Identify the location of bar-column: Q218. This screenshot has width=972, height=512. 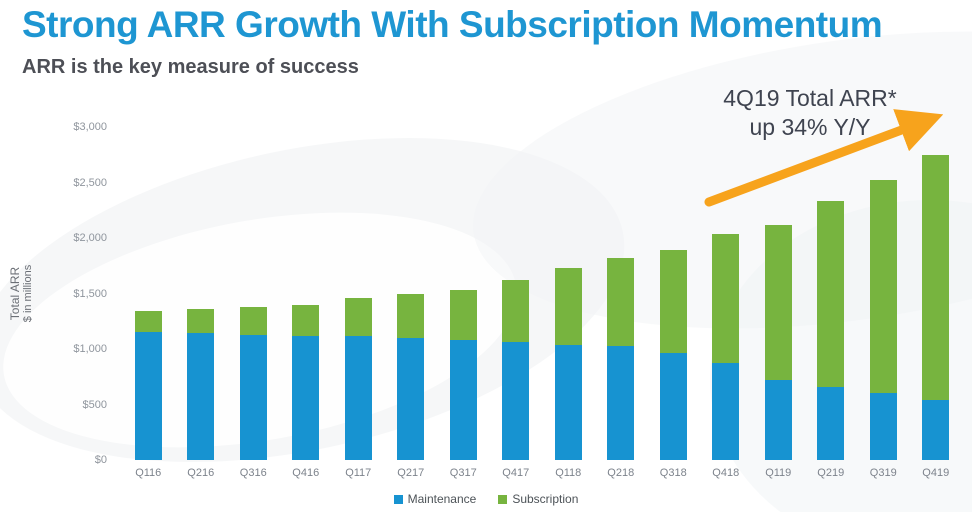
(621, 303).